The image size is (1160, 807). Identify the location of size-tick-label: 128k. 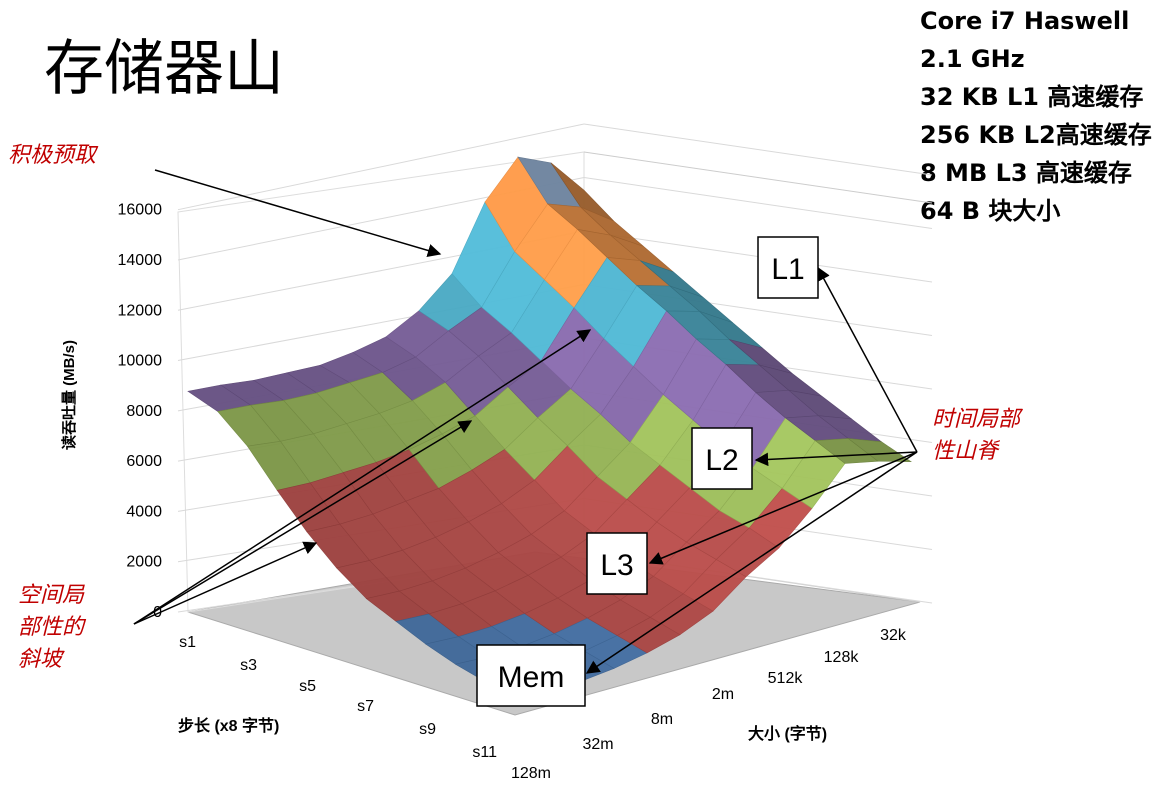
(842, 657).